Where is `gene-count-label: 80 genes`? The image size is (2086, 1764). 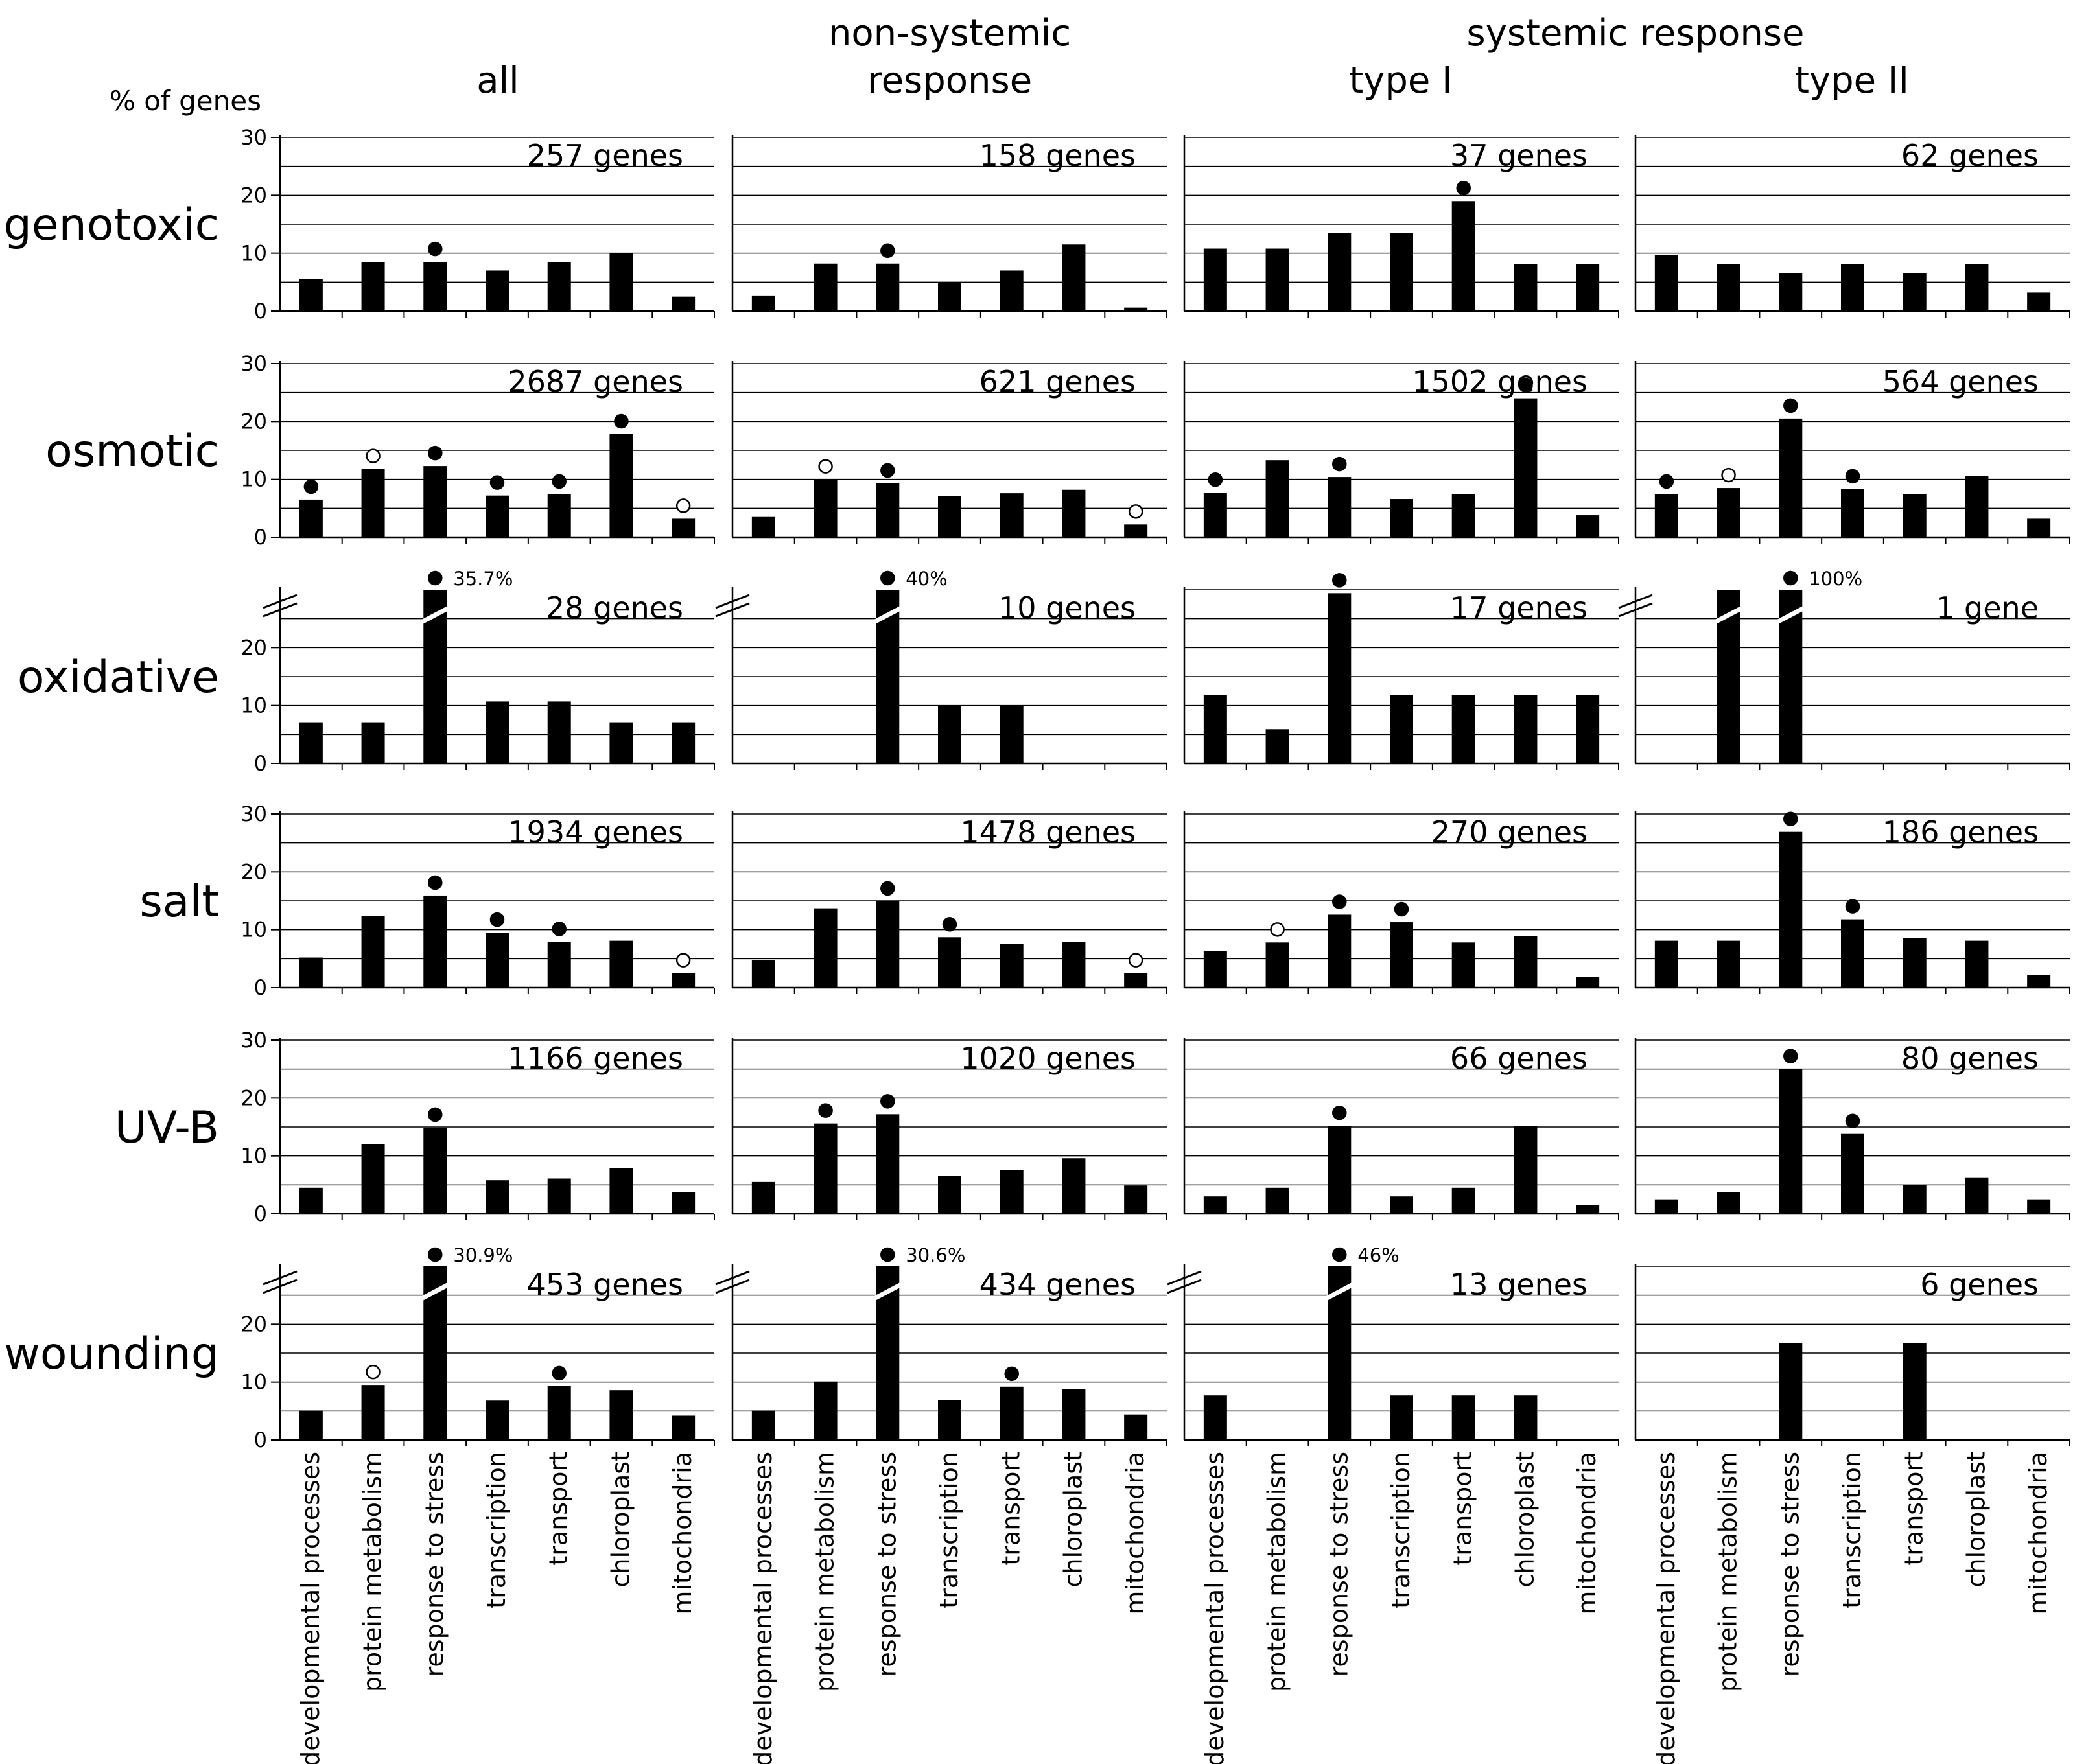 gene-count-label: 80 genes is located at coordinates (1970, 1058).